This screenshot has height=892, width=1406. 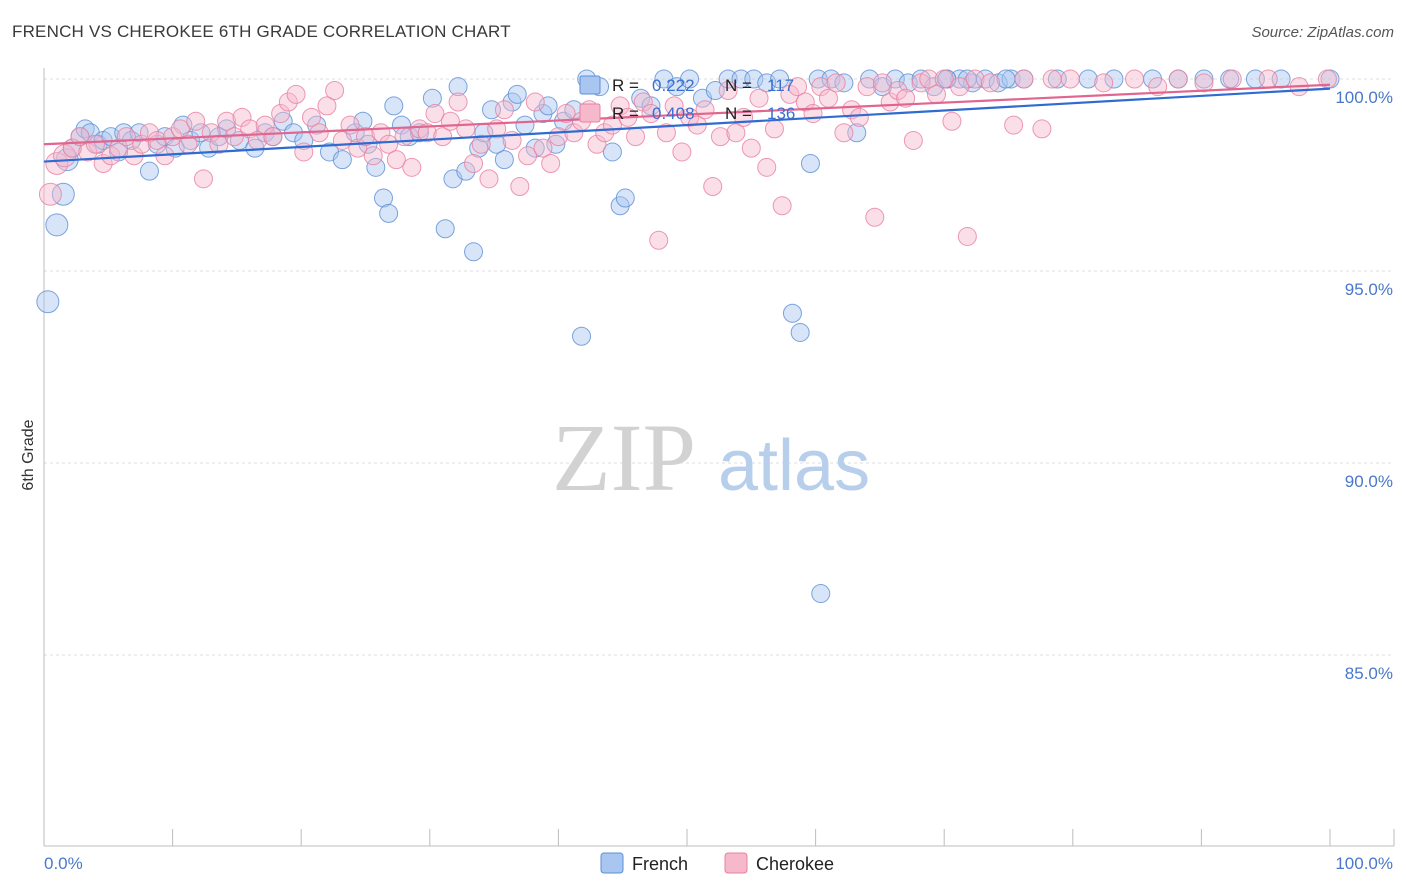 What do you see at coordinates (719, 837) in the screenshot?
I see `x-axis-ticks` at bounding box center [719, 837].